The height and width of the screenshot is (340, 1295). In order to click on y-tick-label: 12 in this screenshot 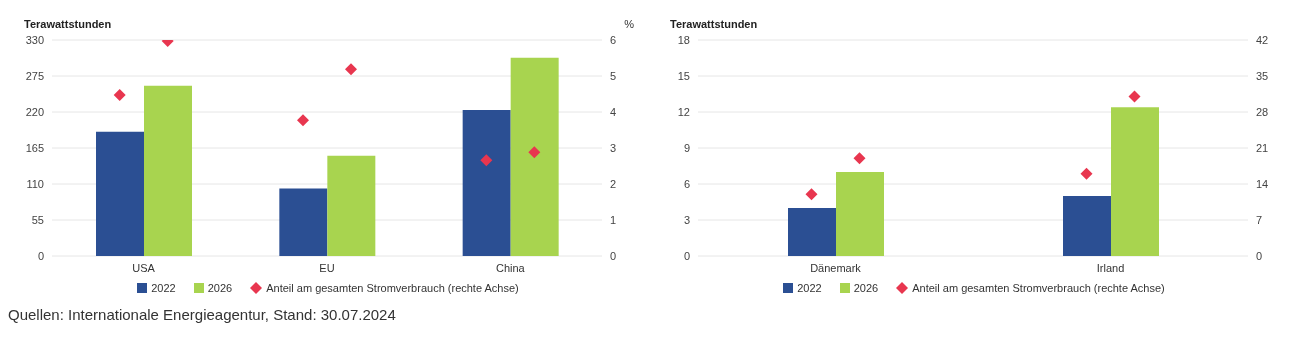, I will do `click(683, 111)`.